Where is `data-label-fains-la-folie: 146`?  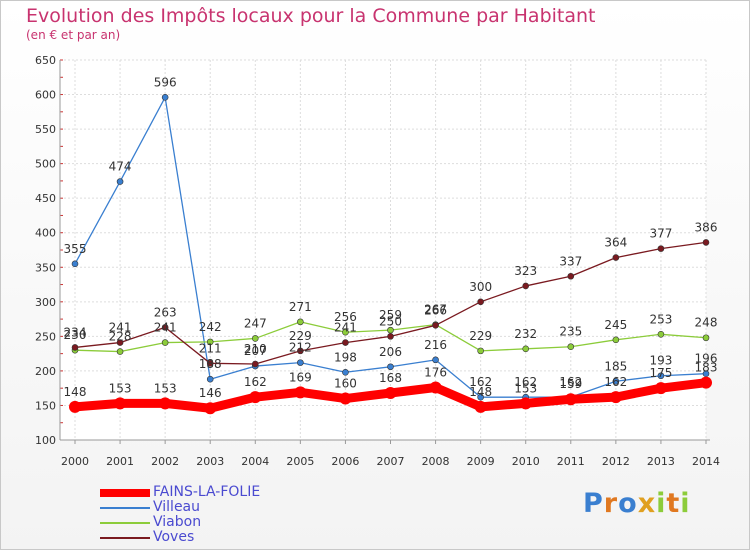
data-label-fains-la-folie: 146 is located at coordinates (210, 393).